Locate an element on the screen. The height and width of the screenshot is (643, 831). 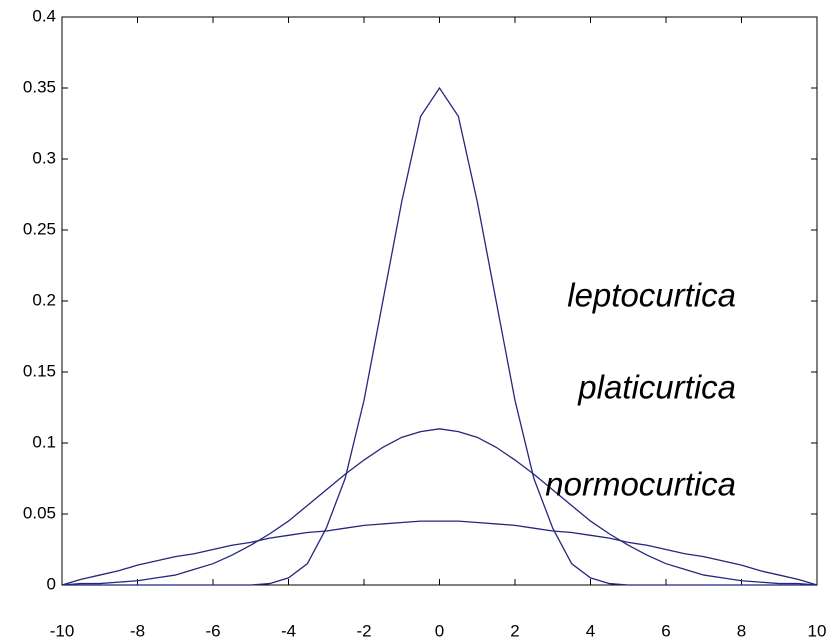
y-tick-label: 0.2 is located at coordinates (44, 299).